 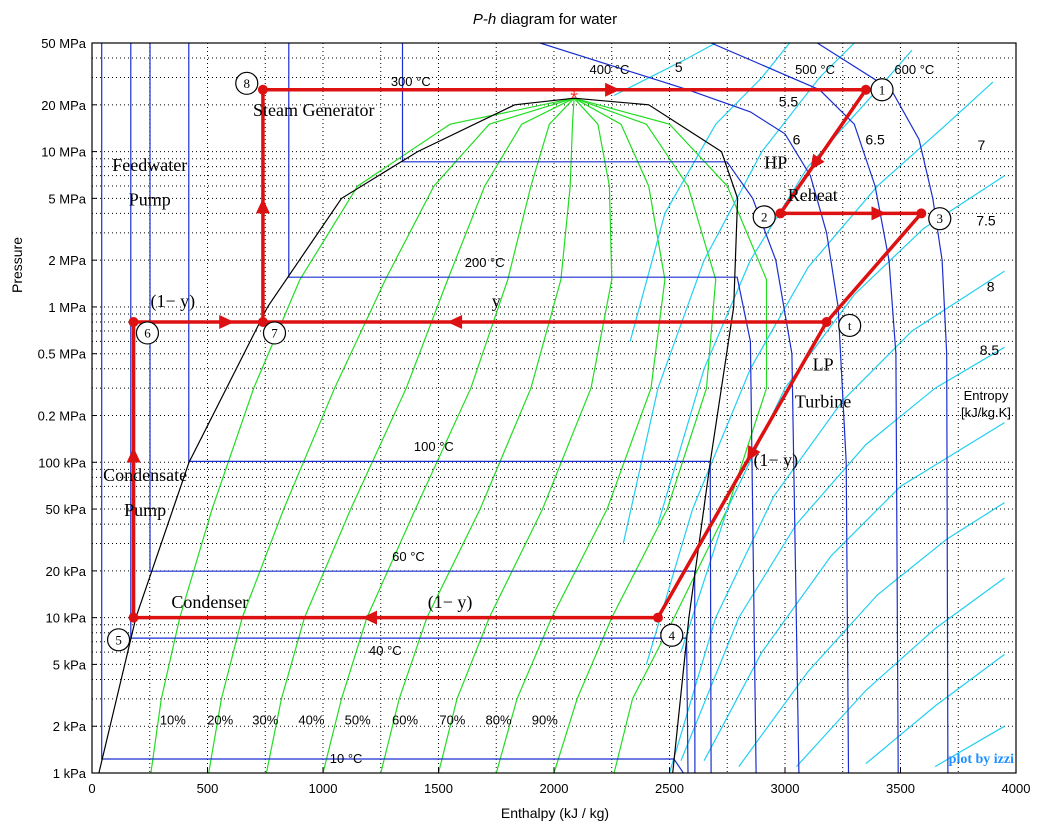 What do you see at coordinates (62, 354) in the screenshot?
I see `y-tick-label: 0.5 MPa` at bounding box center [62, 354].